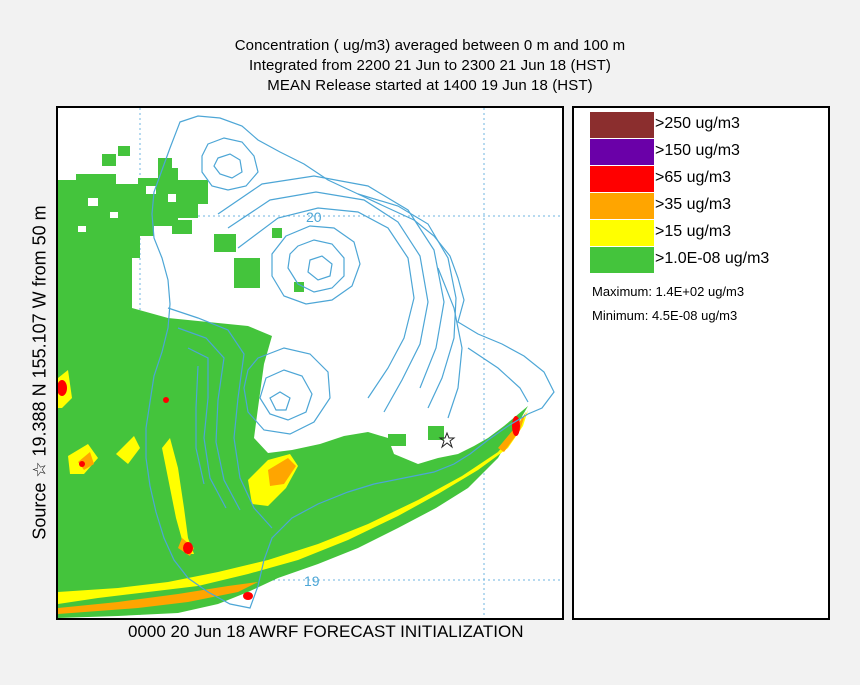 The height and width of the screenshot is (685, 860). Describe the element at coordinates (693, 231) in the screenshot. I see `legend-label: >15 ug/m3` at that location.